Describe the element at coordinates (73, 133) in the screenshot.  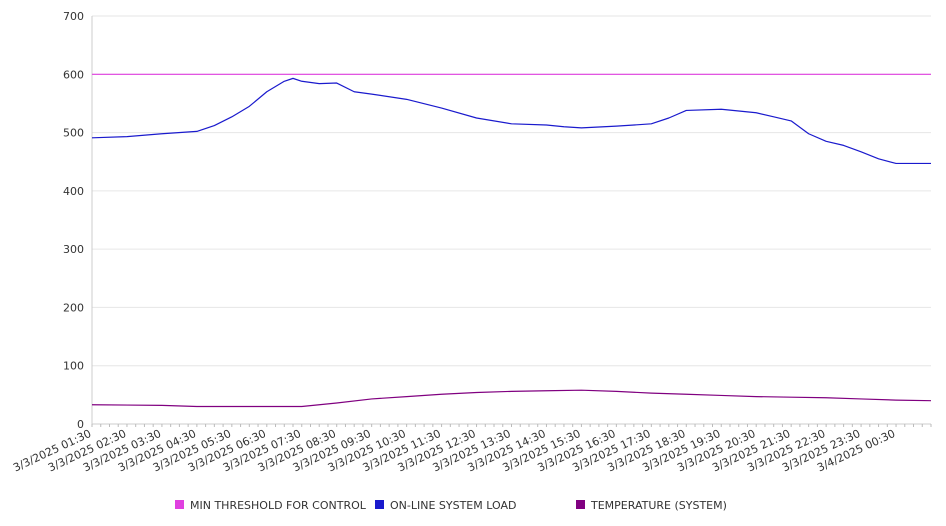
I see `y-tick-label: 500` at that location.